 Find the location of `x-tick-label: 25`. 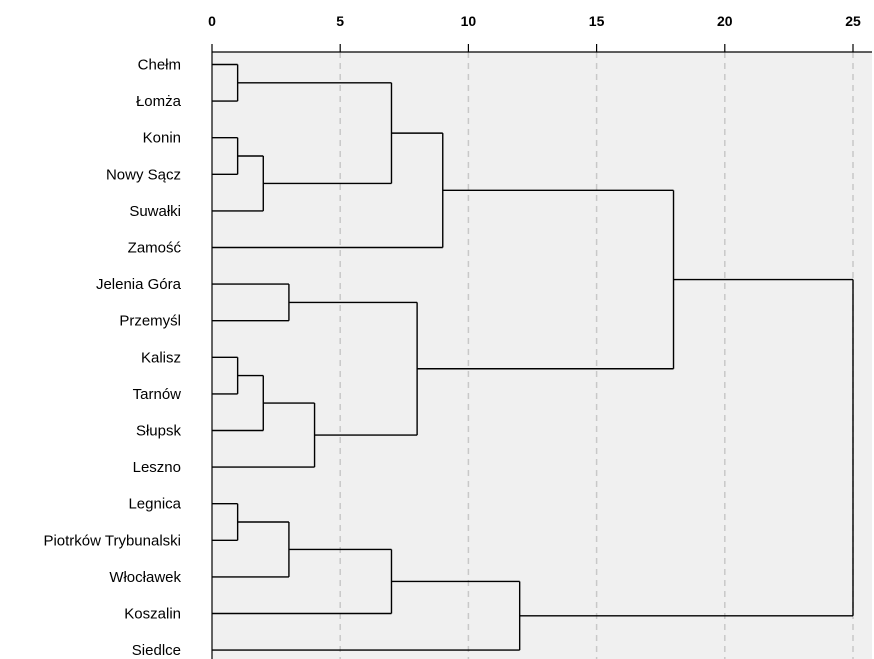

x-tick-label: 25 is located at coordinates (853, 21).